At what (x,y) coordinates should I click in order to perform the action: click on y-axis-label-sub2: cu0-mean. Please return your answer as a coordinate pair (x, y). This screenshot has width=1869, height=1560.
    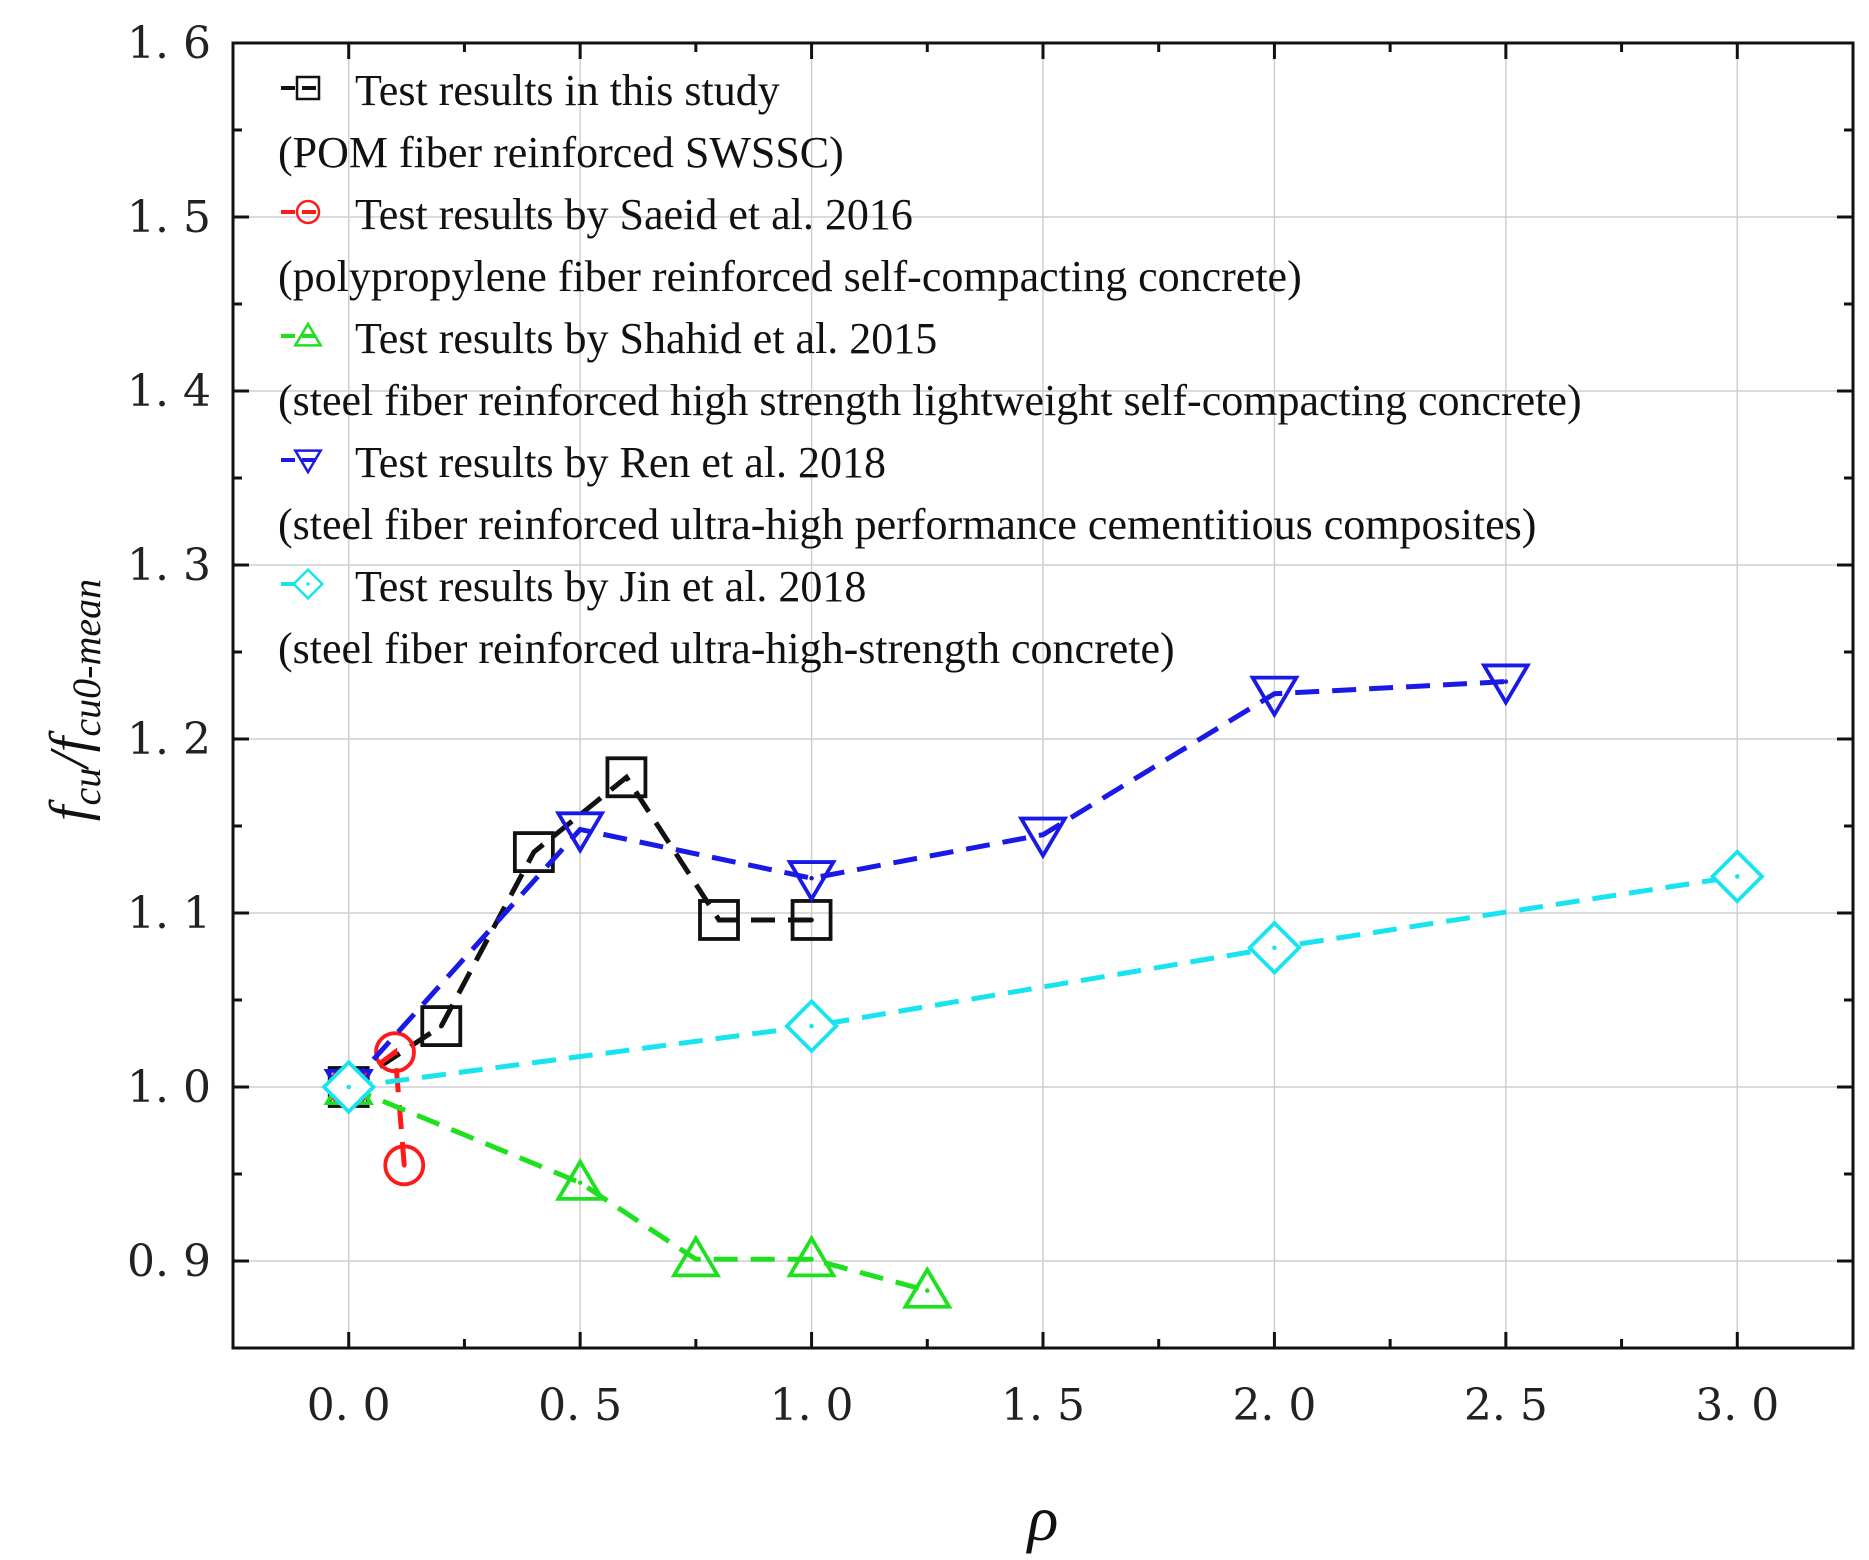
    Looking at the image, I should click on (86, 658).